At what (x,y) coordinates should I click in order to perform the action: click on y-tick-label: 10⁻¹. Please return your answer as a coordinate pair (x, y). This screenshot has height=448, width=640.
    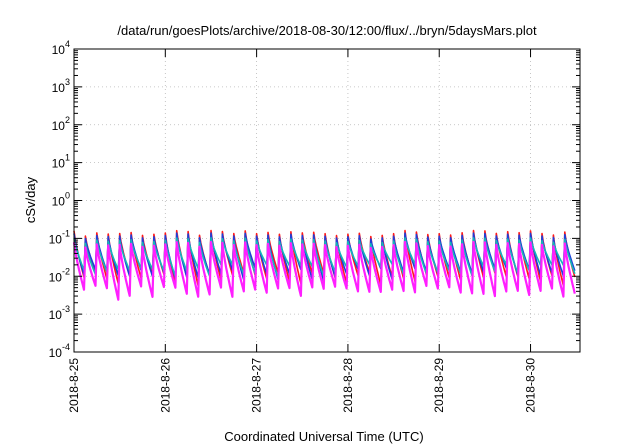
    Looking at the image, I should click on (59, 237).